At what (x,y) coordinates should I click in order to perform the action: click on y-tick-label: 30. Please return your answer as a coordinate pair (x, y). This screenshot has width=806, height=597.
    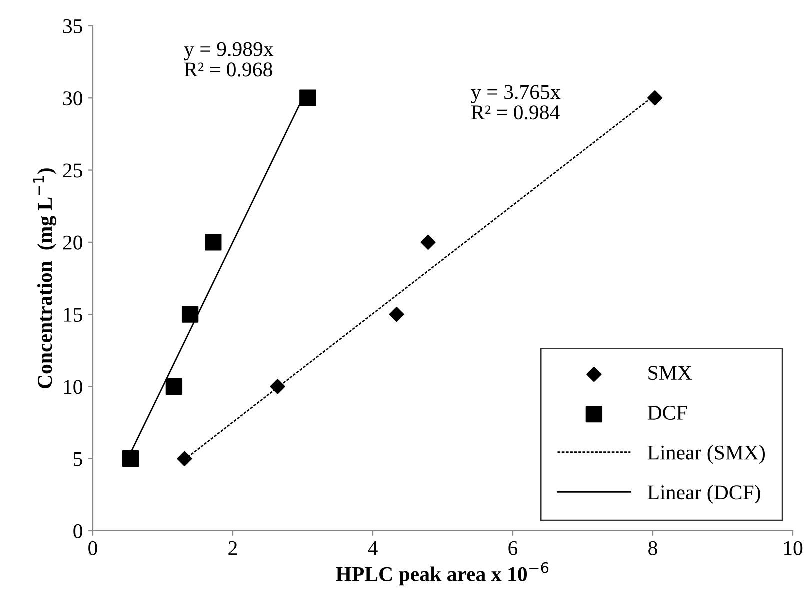
    Looking at the image, I should click on (72, 99).